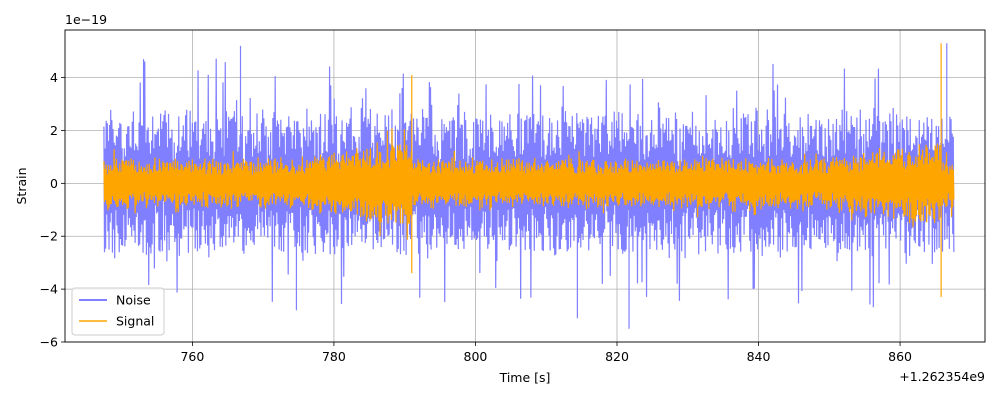 The width and height of the screenshot is (1000, 400). I want to click on x-tick-label: 780, so click(334, 356).